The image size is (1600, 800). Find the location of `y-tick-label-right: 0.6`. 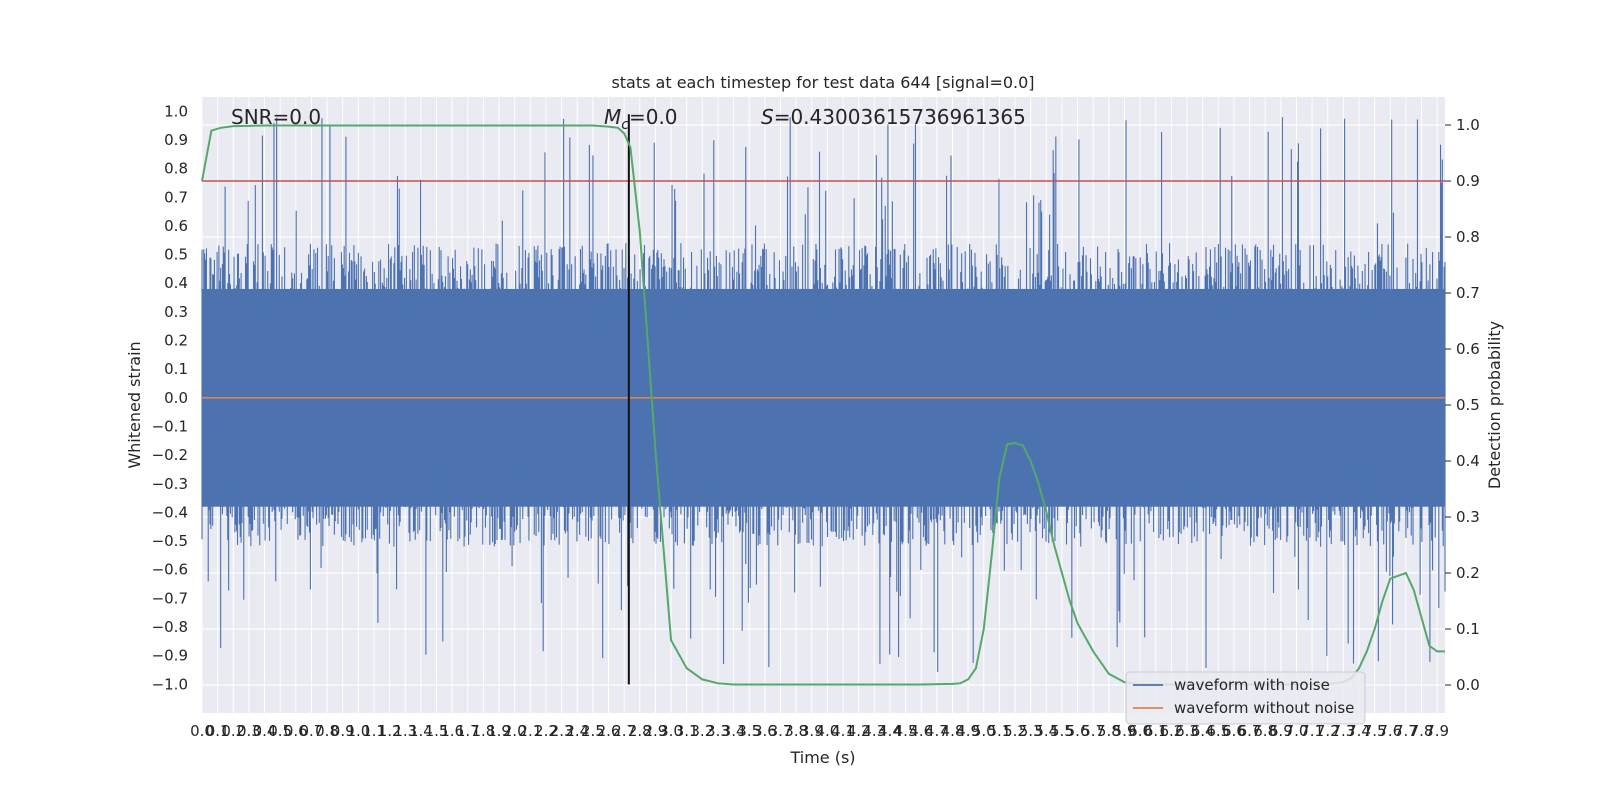

y-tick-label-right: 0.6 is located at coordinates (1468, 349).